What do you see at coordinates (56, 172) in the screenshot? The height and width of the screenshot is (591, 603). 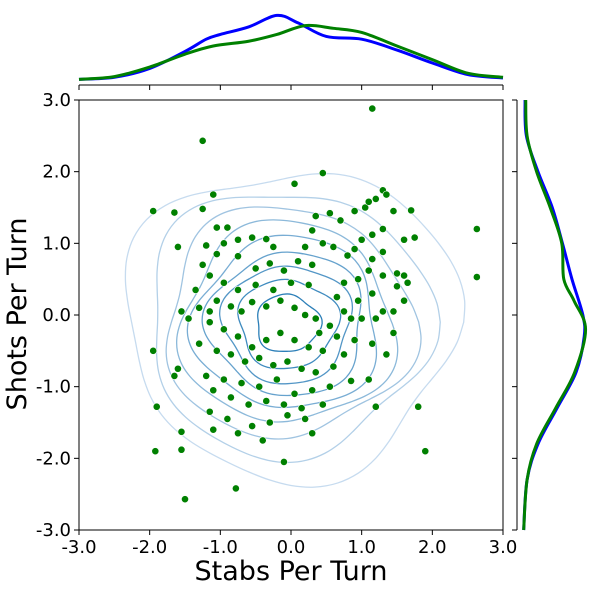 I see `y-tick-label: 2.0` at bounding box center [56, 172].